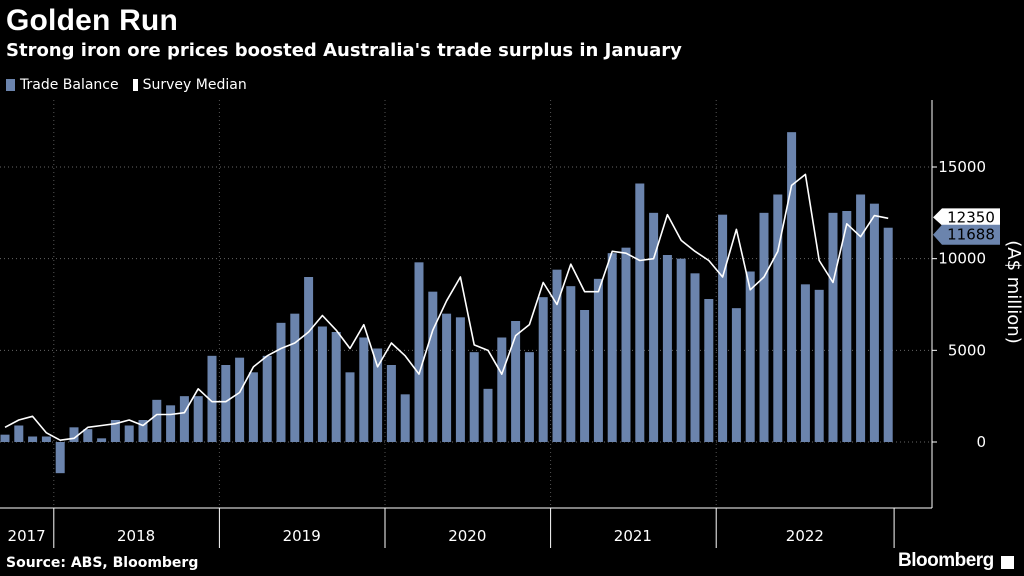  I want to click on x-year-label: 2018, so click(136, 536).